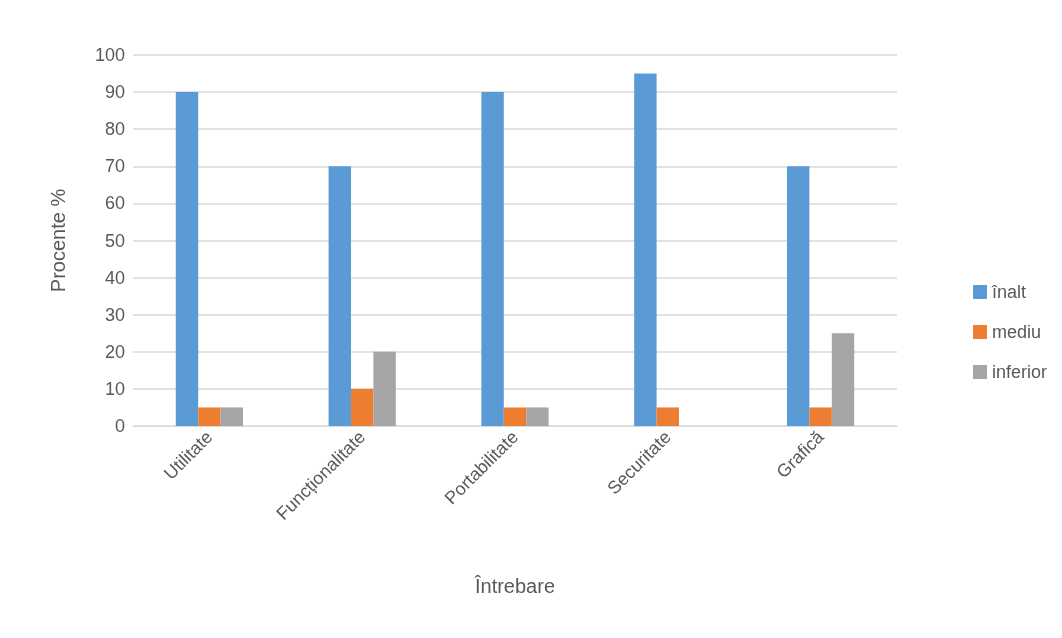  I want to click on y-tick-label: 50, so click(114, 240).